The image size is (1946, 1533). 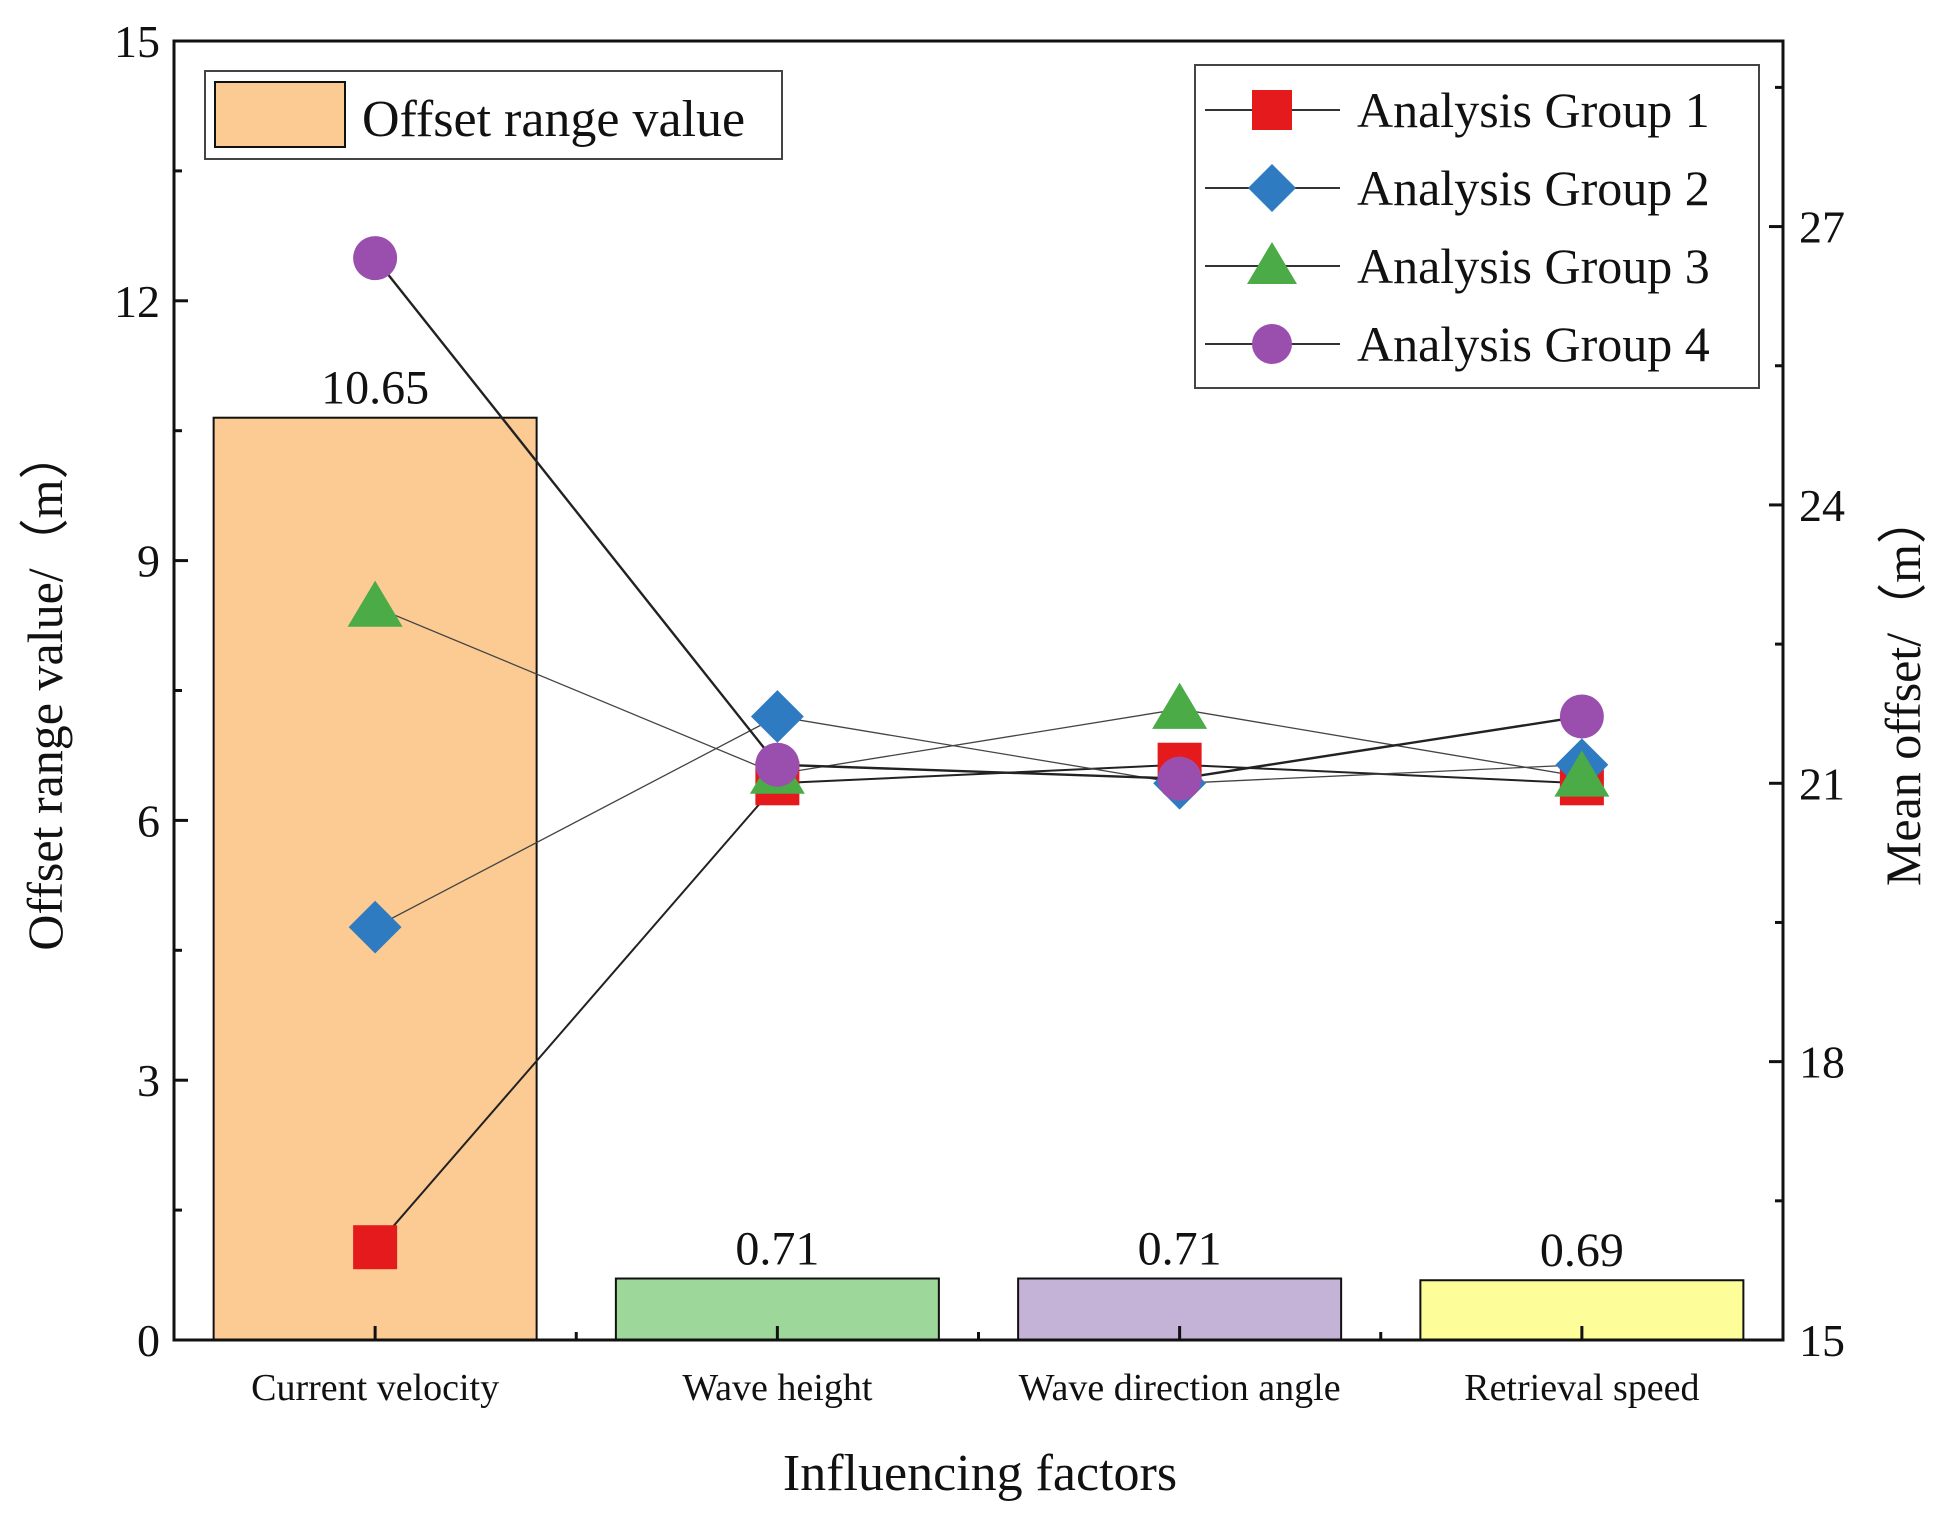 What do you see at coordinates (1903, 690) in the screenshot?
I see `y-axis-right-label: Mean offset/（m）` at bounding box center [1903, 690].